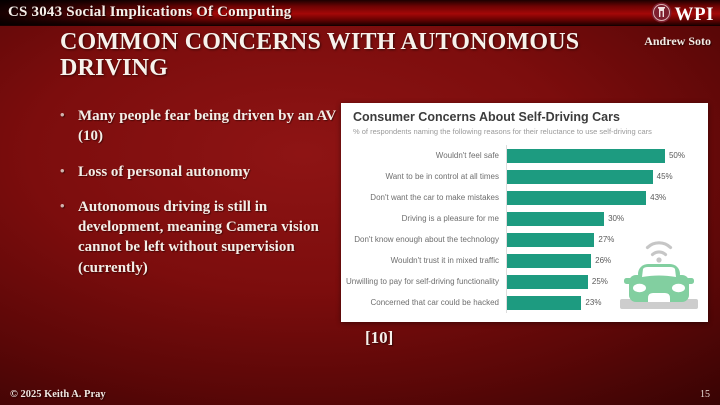 This screenshot has height=405, width=720. I want to click on chart-bar-track: 43%, so click(595, 197).